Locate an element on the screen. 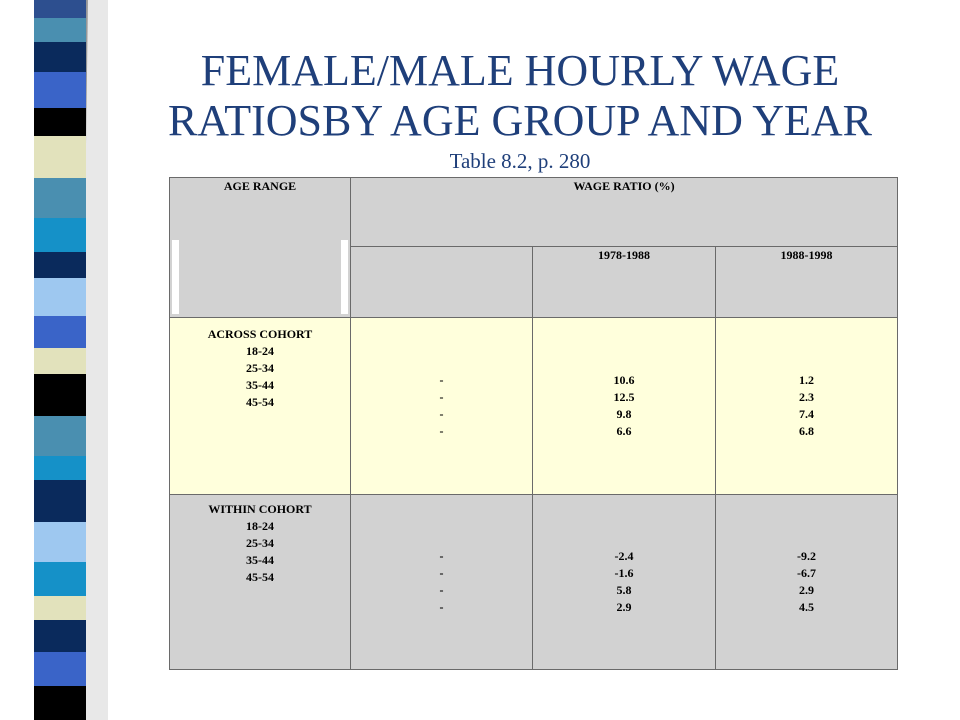  cell-age-group: ACROSS COHORT 18-24 25-34 35-44 45-54 is located at coordinates (260, 406).